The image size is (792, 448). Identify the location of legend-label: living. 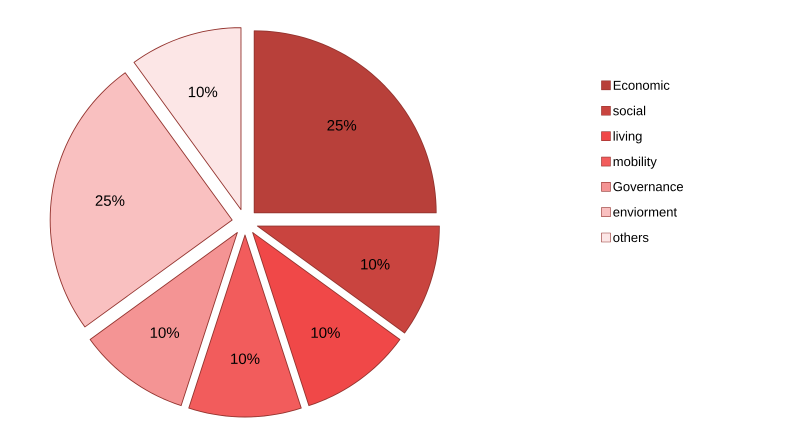
(628, 137).